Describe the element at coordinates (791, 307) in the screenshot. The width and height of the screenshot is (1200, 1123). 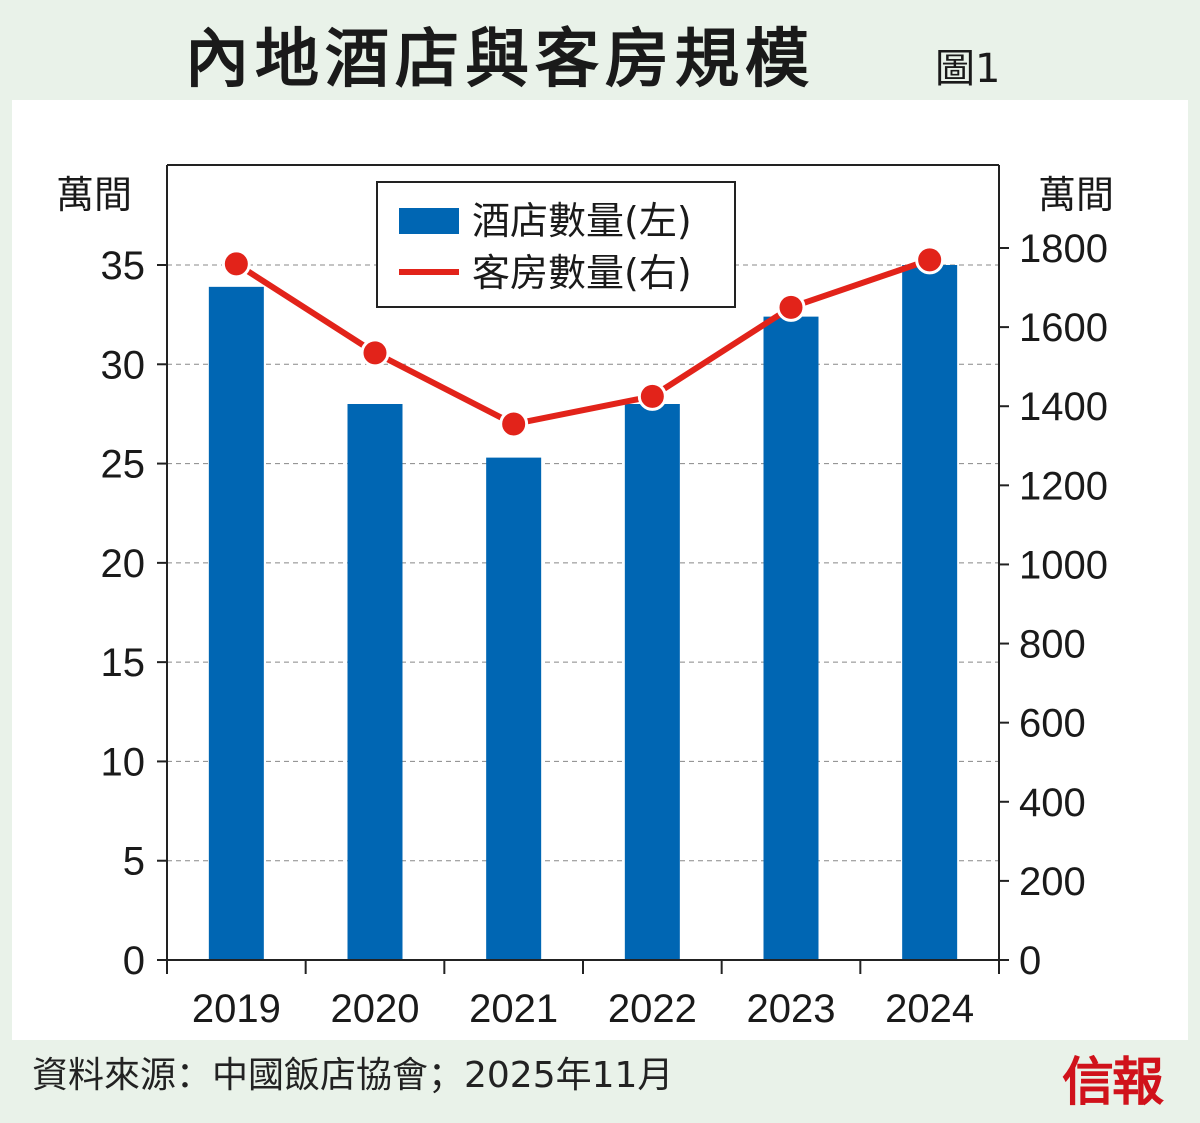
I see `line-point-2023` at that location.